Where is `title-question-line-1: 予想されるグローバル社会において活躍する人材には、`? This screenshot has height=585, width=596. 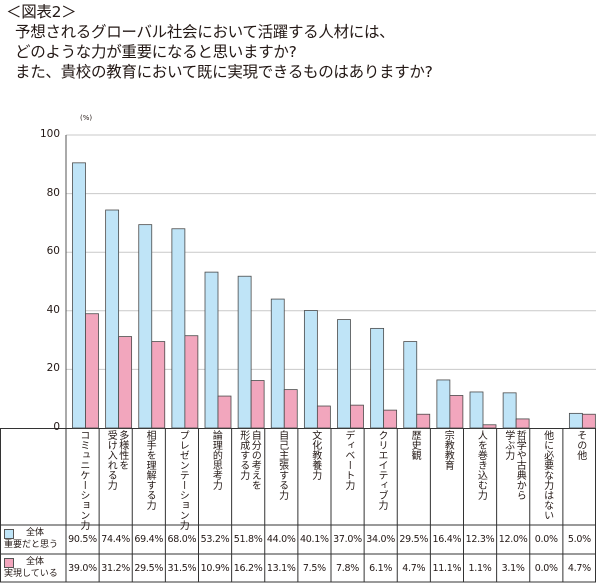
title-question-line-1: 予想されるグローバル社会において活躍する人材には、 is located at coordinates (205, 32).